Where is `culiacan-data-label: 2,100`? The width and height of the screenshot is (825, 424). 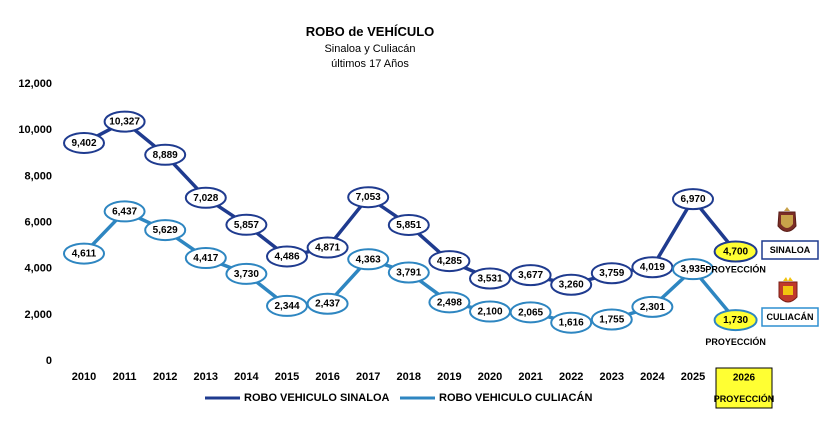
culiacan-data-label: 2,100 is located at coordinates (489, 312).